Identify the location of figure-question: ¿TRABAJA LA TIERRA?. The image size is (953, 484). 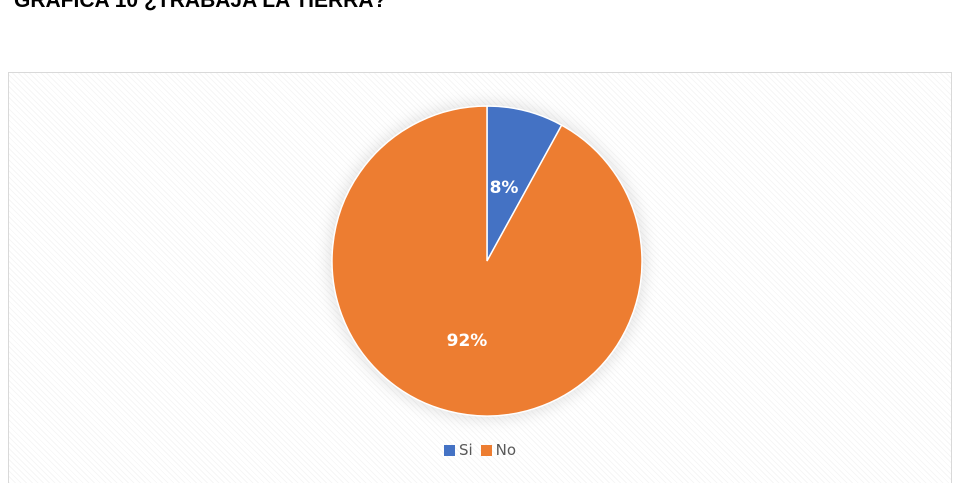
(265, 6).